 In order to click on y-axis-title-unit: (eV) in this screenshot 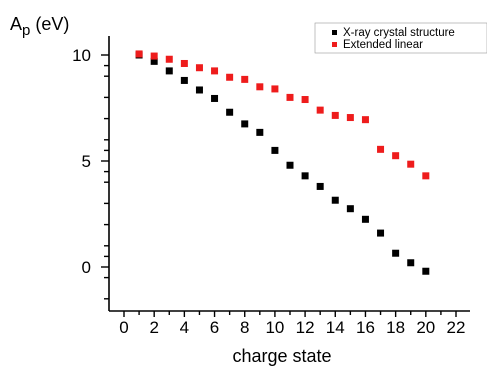, I will do `click(49, 24)`.